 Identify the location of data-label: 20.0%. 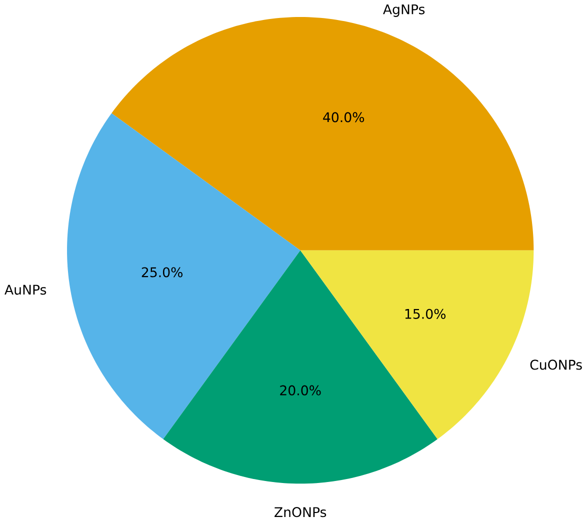
(300, 390).